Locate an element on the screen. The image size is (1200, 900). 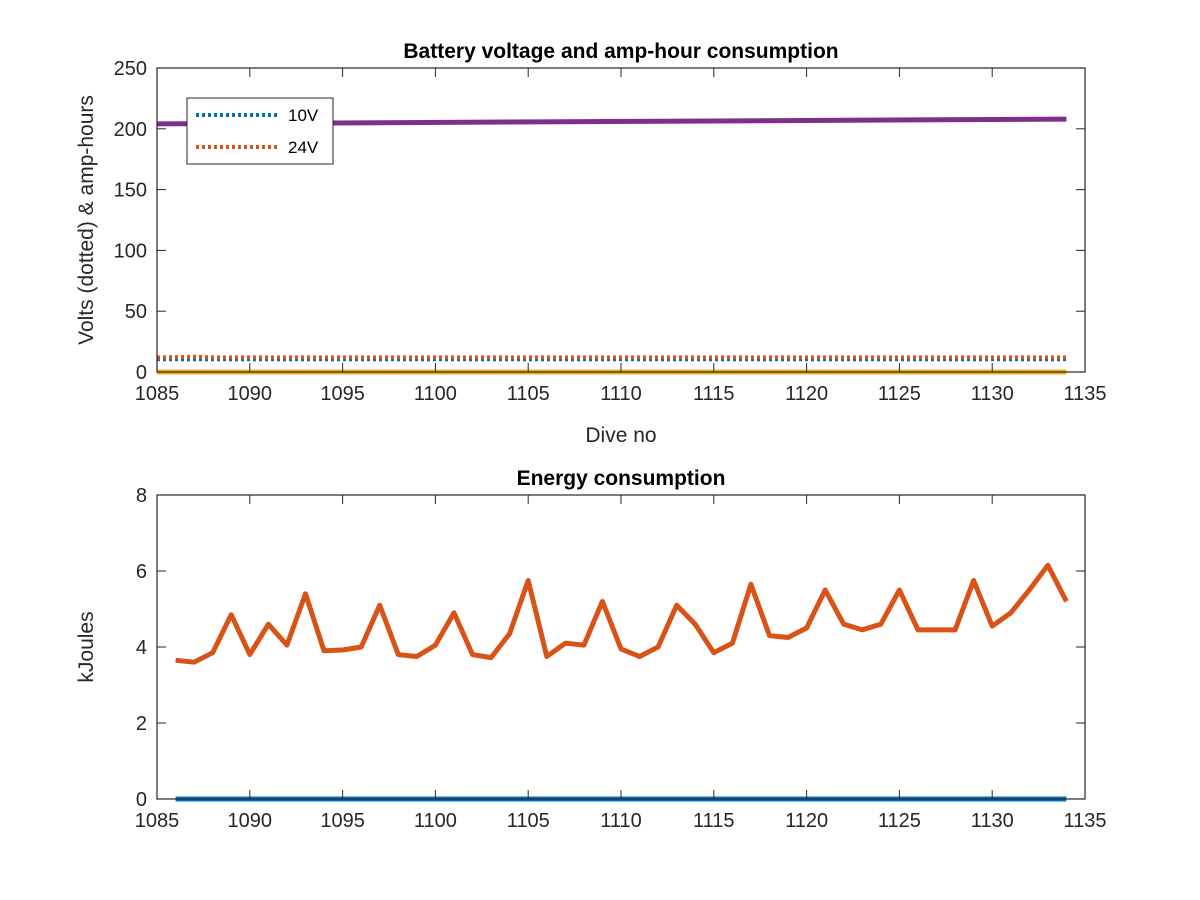
energy-xtick-label: 1105 is located at coordinates (528, 821).